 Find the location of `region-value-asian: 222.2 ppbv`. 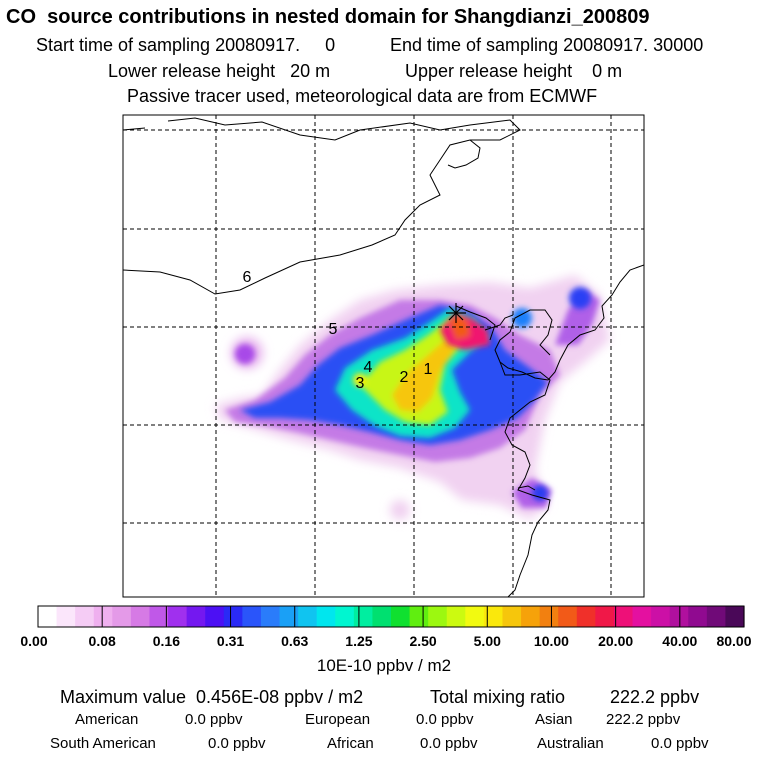

region-value-asian: 222.2 ppbv is located at coordinates (643, 719).